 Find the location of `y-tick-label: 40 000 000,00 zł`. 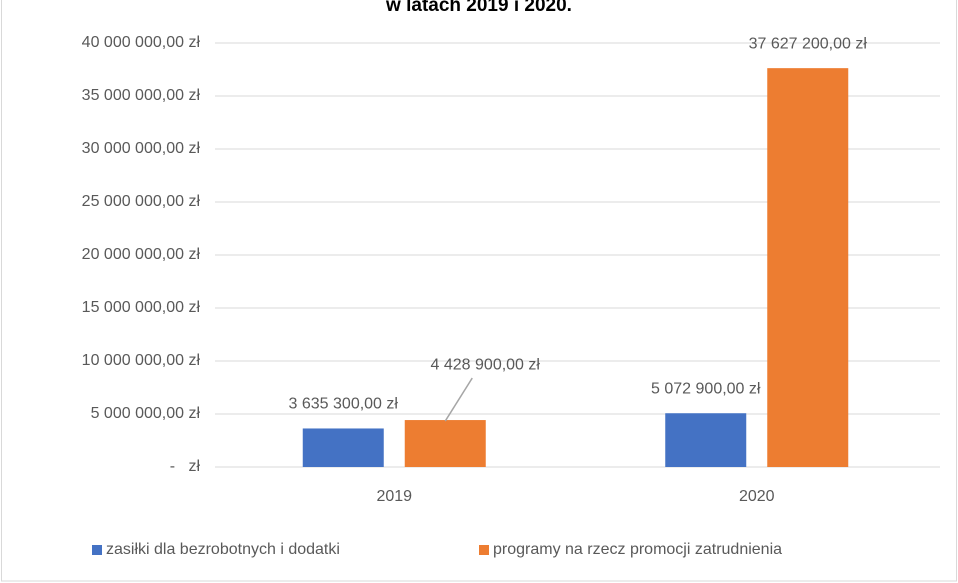

y-tick-label: 40 000 000,00 zł is located at coordinates (141, 42).